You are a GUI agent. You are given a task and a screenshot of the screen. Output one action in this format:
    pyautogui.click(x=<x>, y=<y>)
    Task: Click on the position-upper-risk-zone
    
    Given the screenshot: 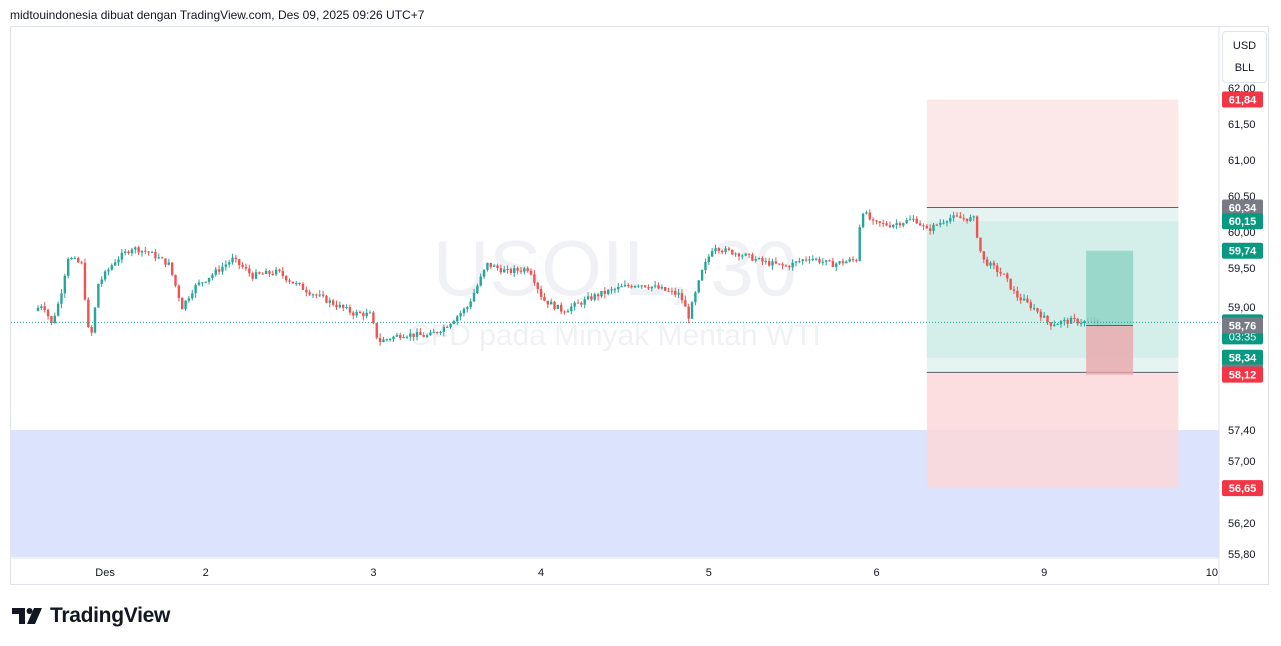 What is the action you would take?
    pyautogui.click(x=1052, y=153)
    